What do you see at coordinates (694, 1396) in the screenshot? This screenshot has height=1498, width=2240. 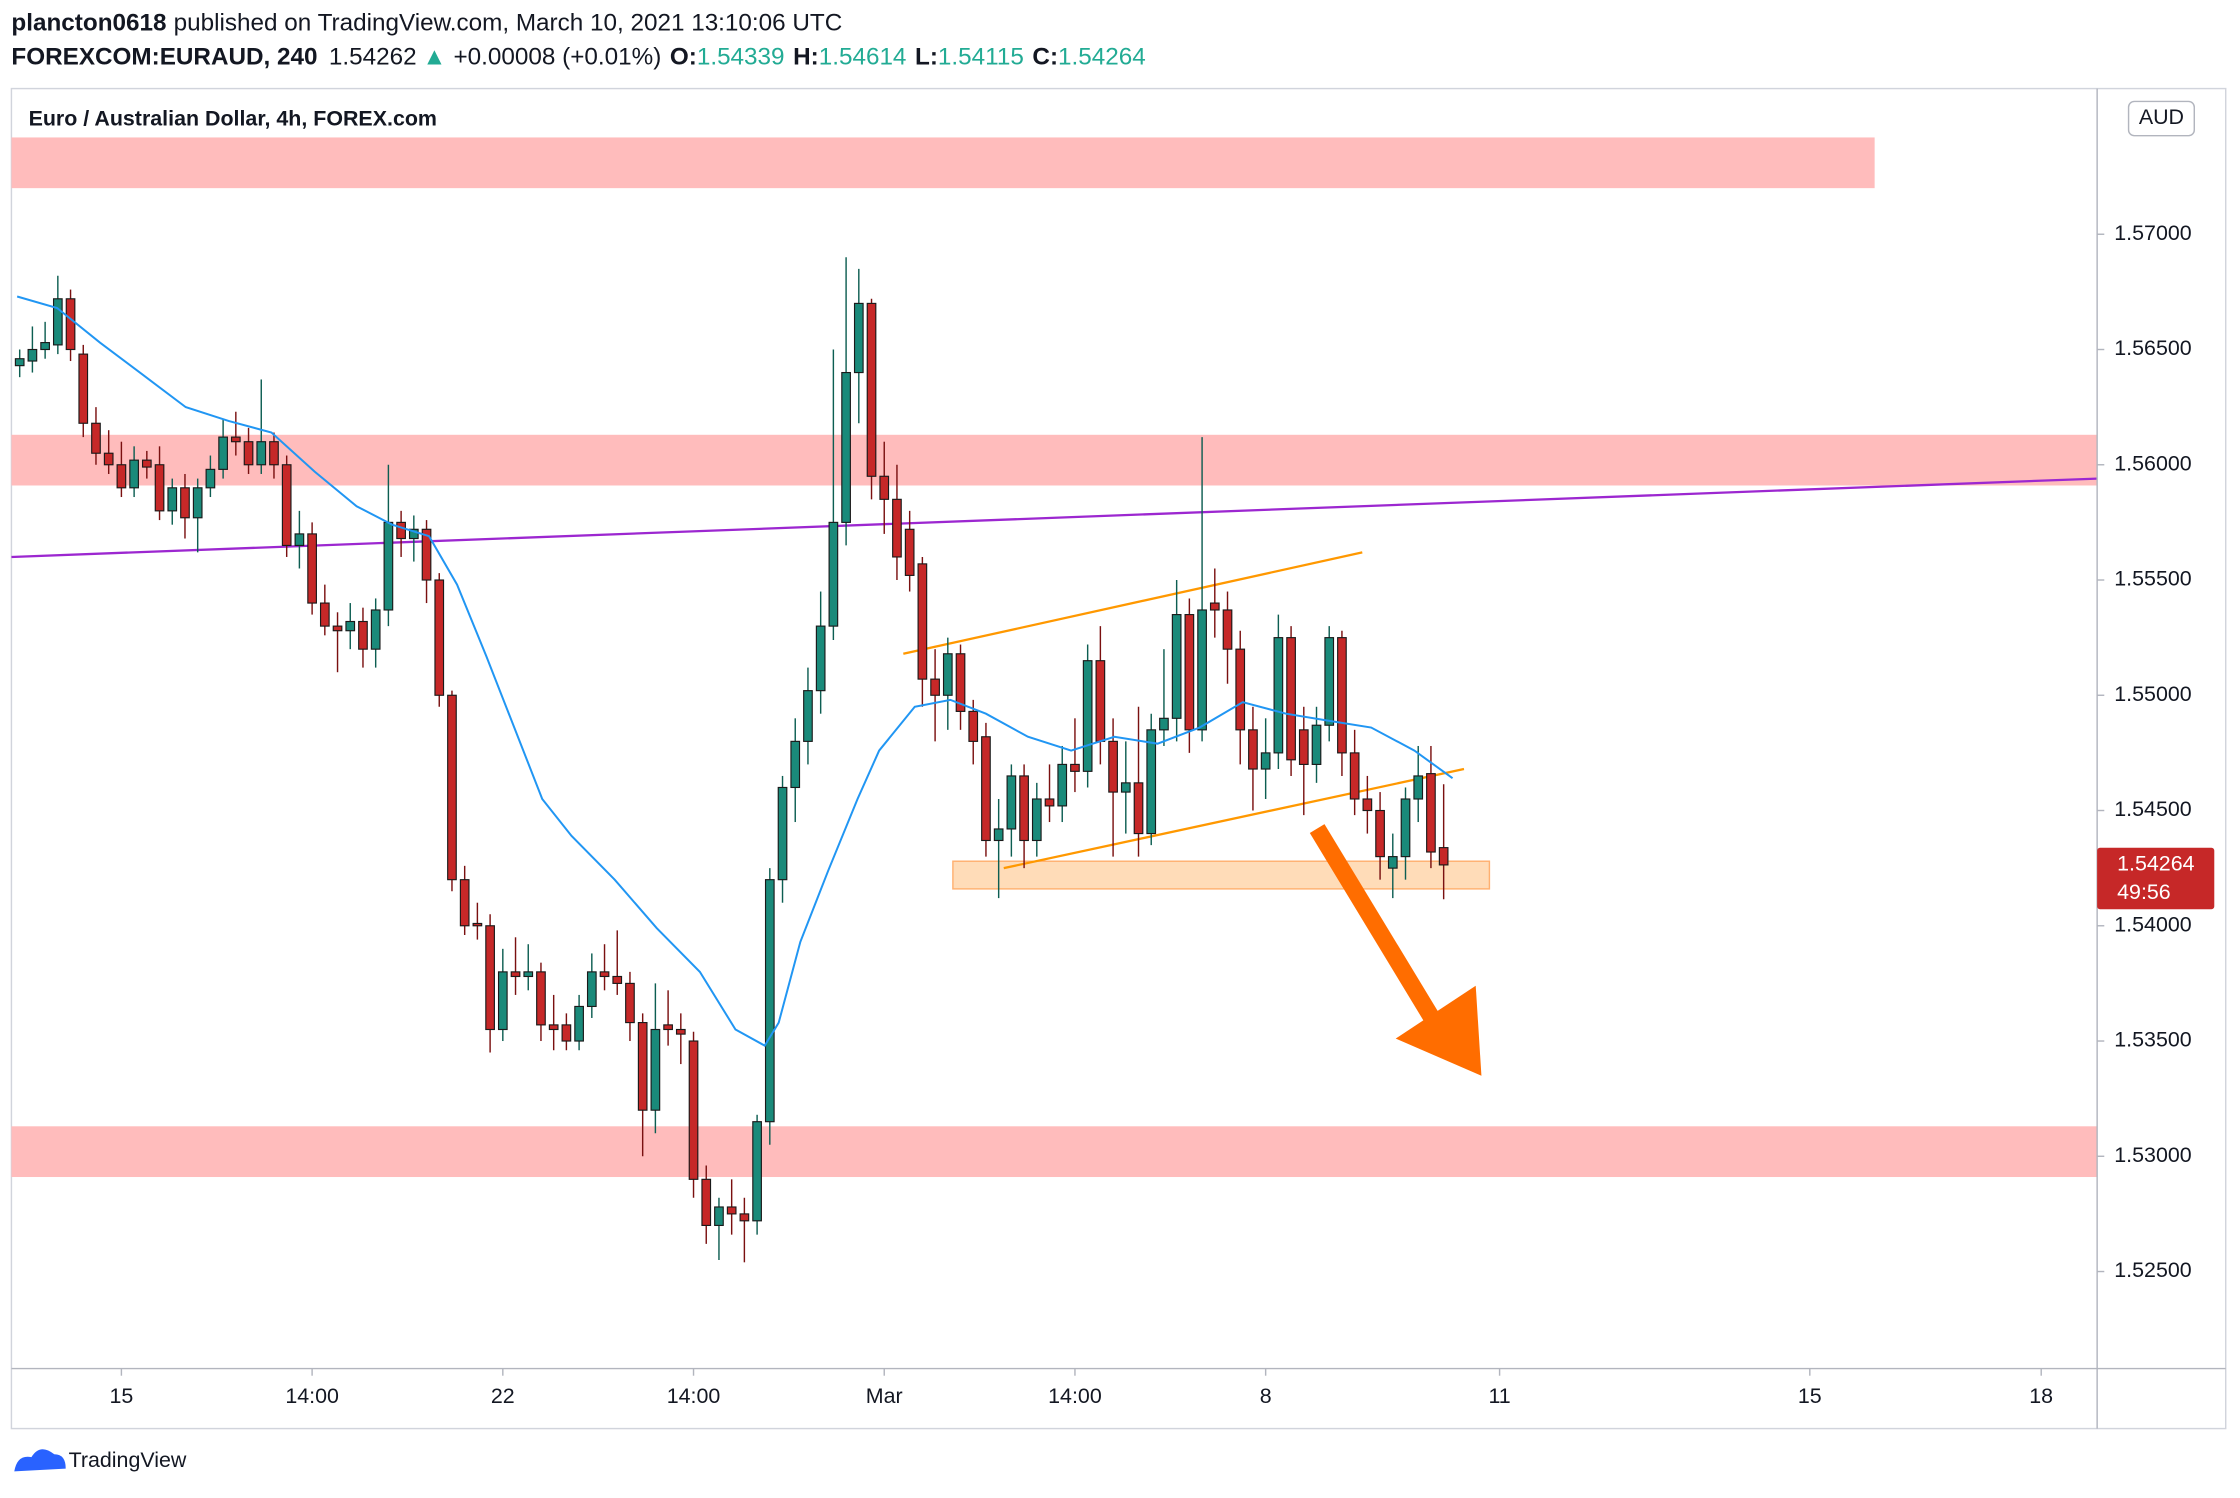 I see `x-tick-label: 14:00` at bounding box center [694, 1396].